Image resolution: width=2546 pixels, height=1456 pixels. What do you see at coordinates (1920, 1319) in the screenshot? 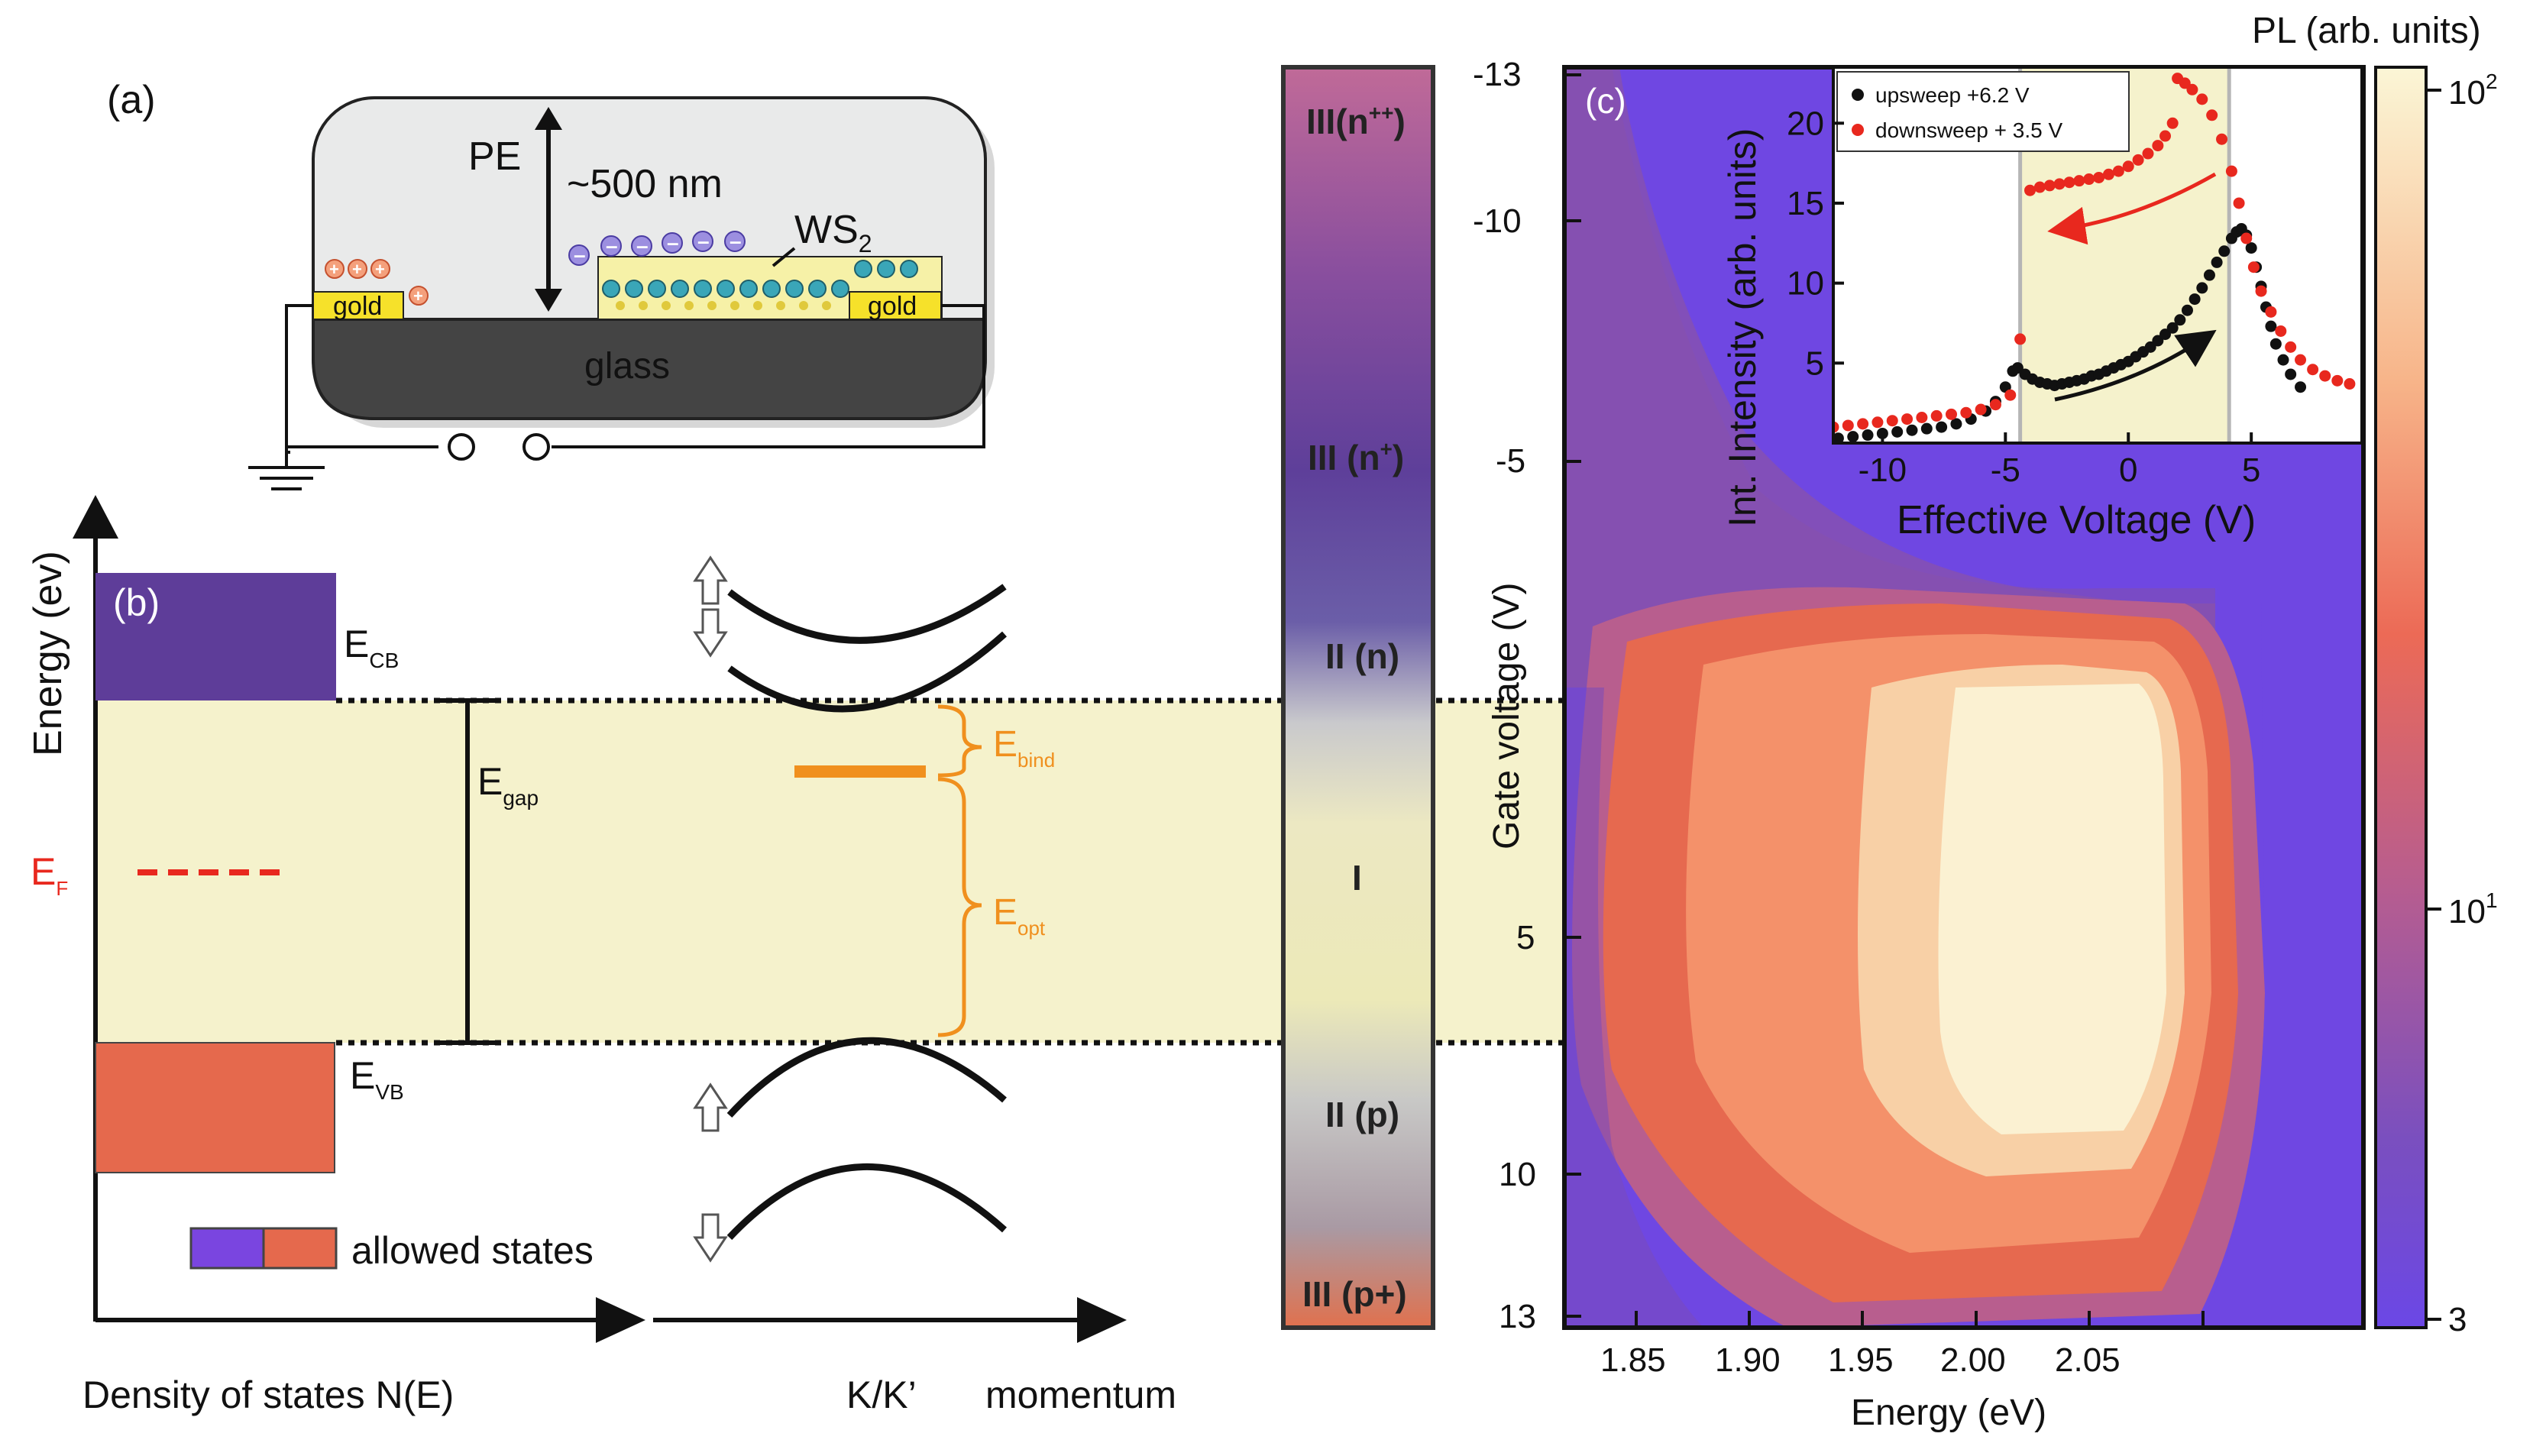
I see `x-axis-ticks` at bounding box center [1920, 1319].